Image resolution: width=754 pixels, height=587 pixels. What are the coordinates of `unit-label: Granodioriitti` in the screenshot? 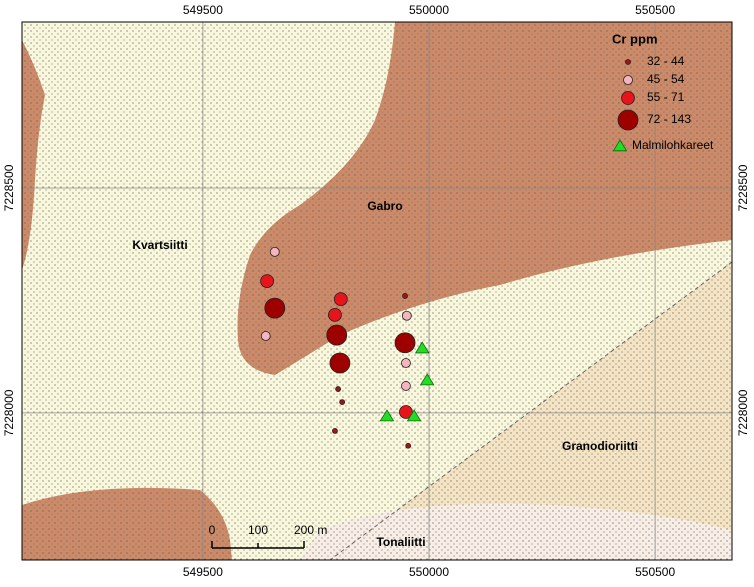 It's located at (600, 446).